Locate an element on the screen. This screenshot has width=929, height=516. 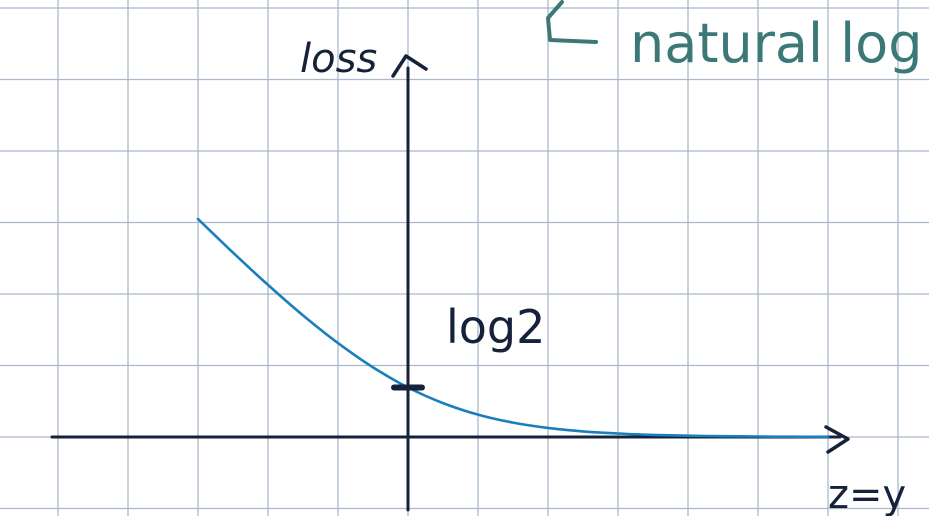
y-axis-label: loss is located at coordinates (338, 59).